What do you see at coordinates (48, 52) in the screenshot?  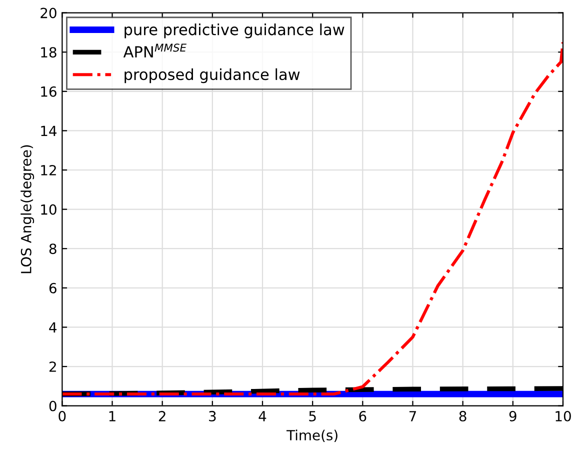 I see `y-tick-label: 18` at bounding box center [48, 52].